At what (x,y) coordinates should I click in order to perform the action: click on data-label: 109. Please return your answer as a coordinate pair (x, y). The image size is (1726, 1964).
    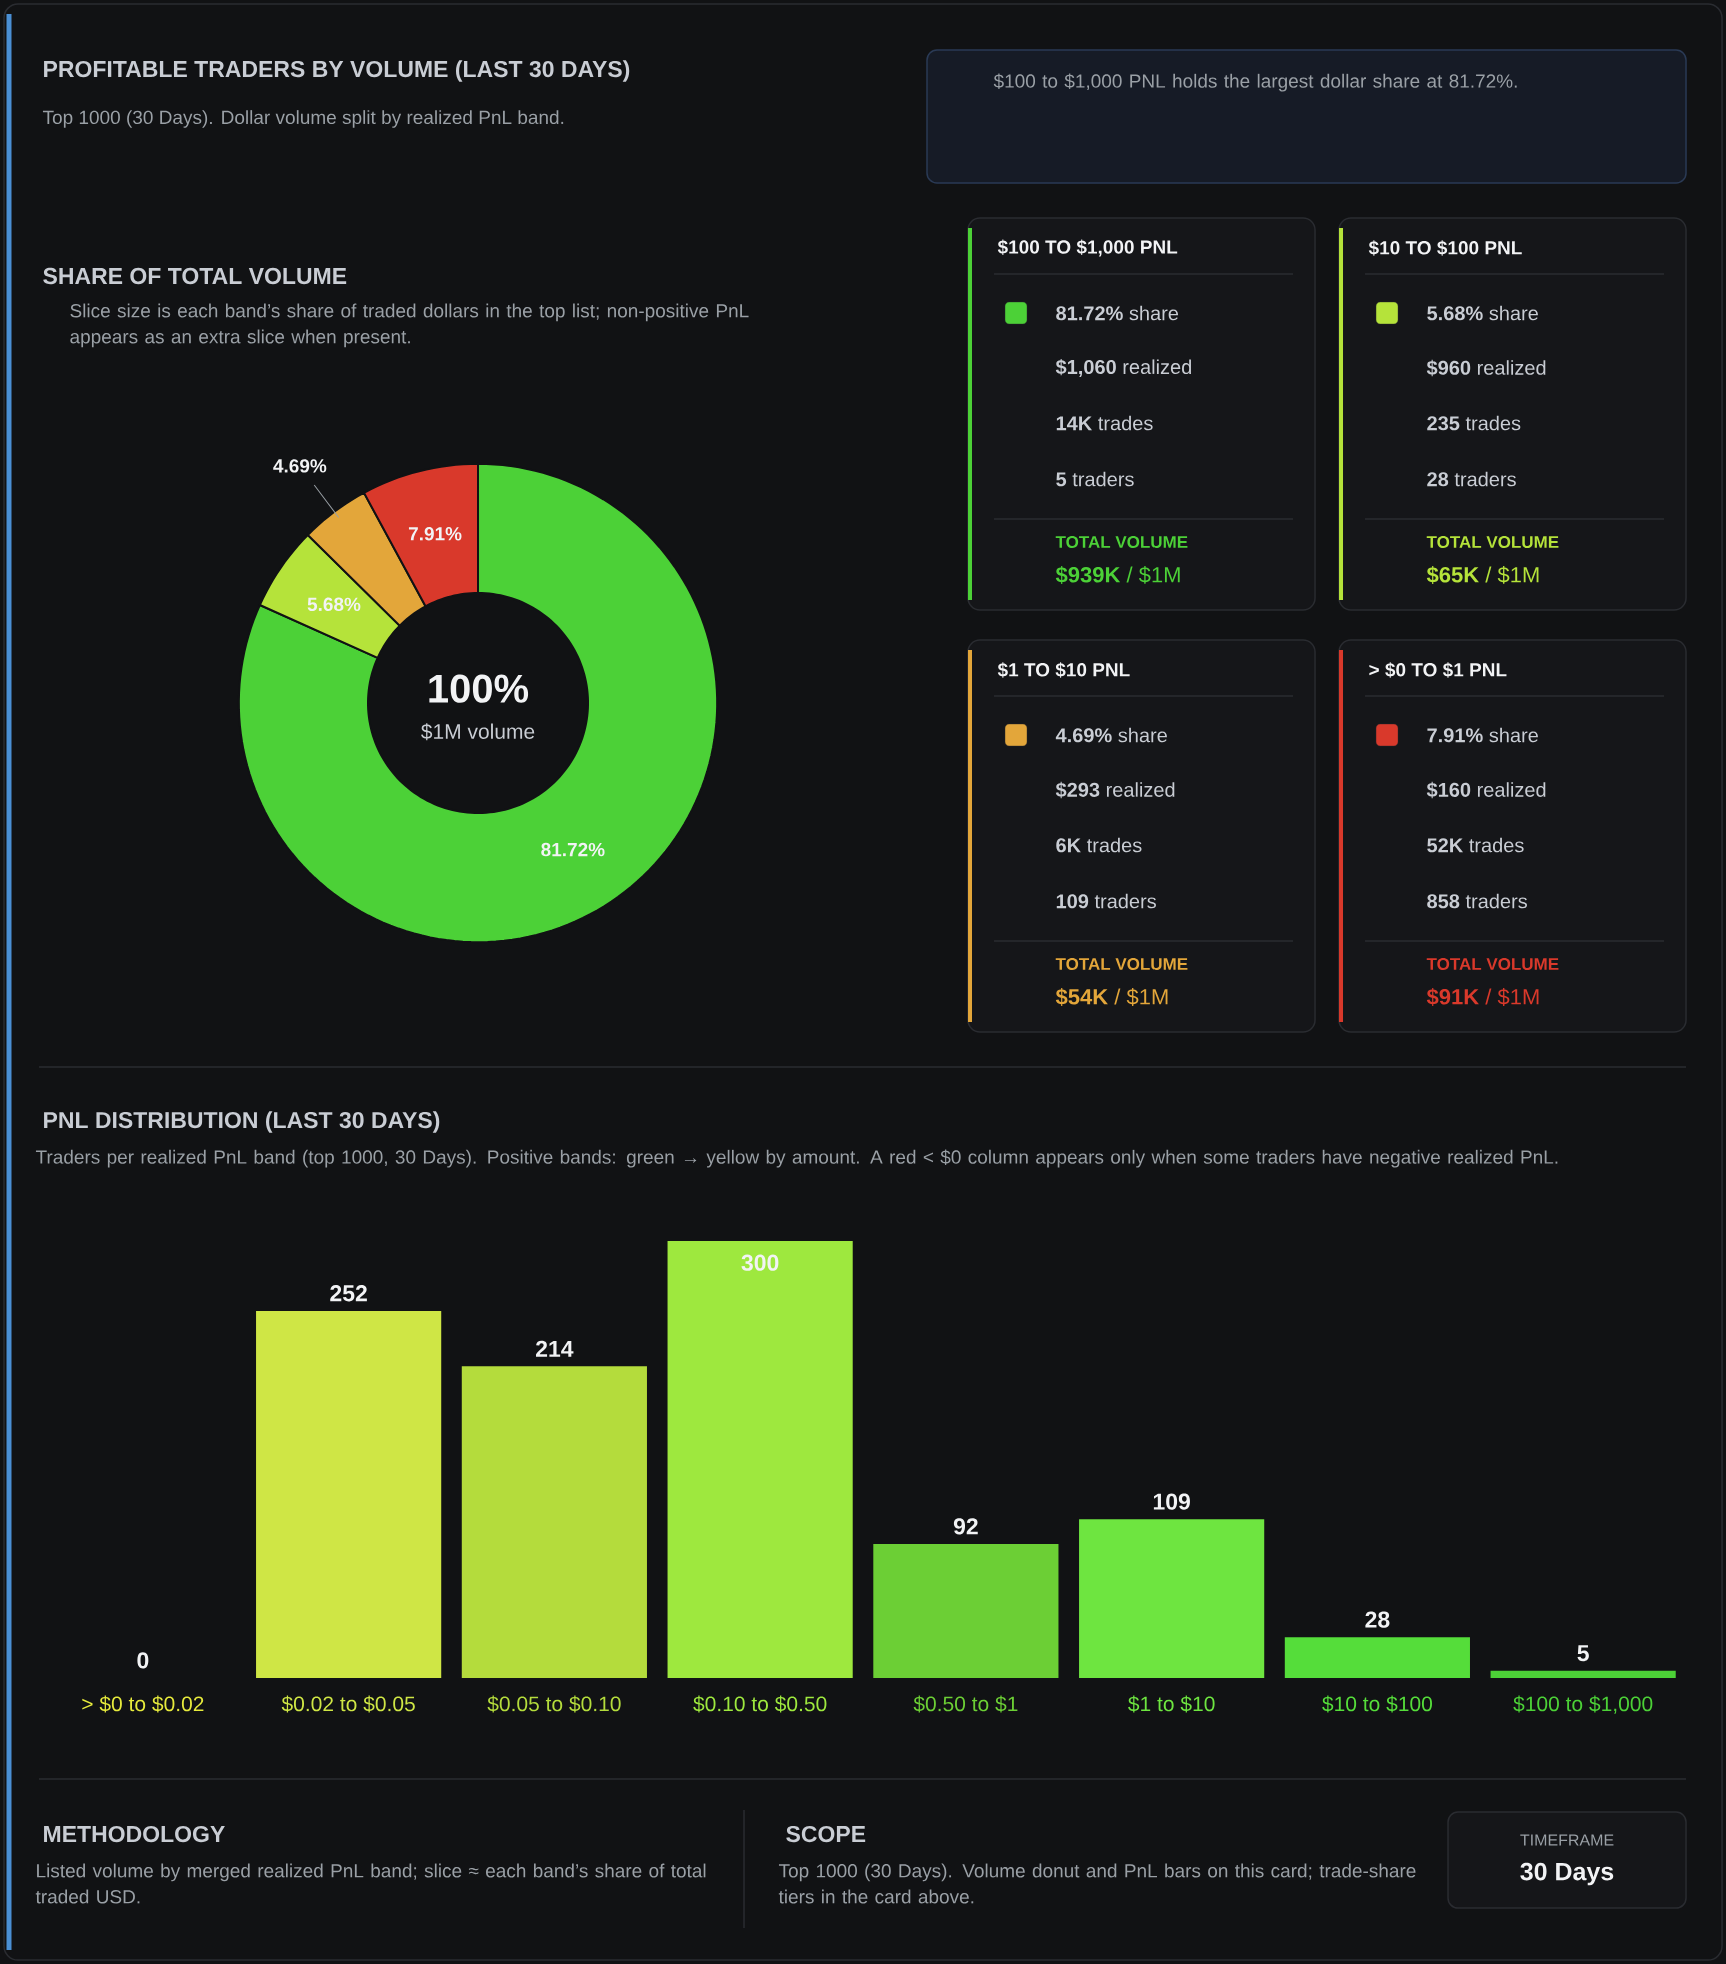
    Looking at the image, I should click on (1171, 1501).